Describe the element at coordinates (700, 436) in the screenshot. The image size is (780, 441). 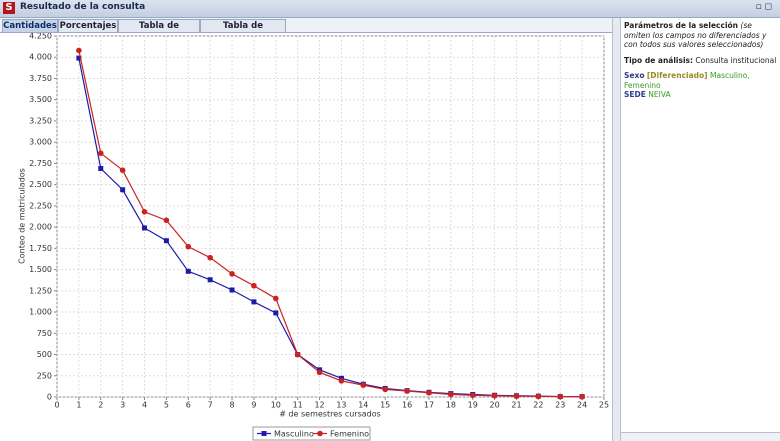
I see `scrollbar` at that location.